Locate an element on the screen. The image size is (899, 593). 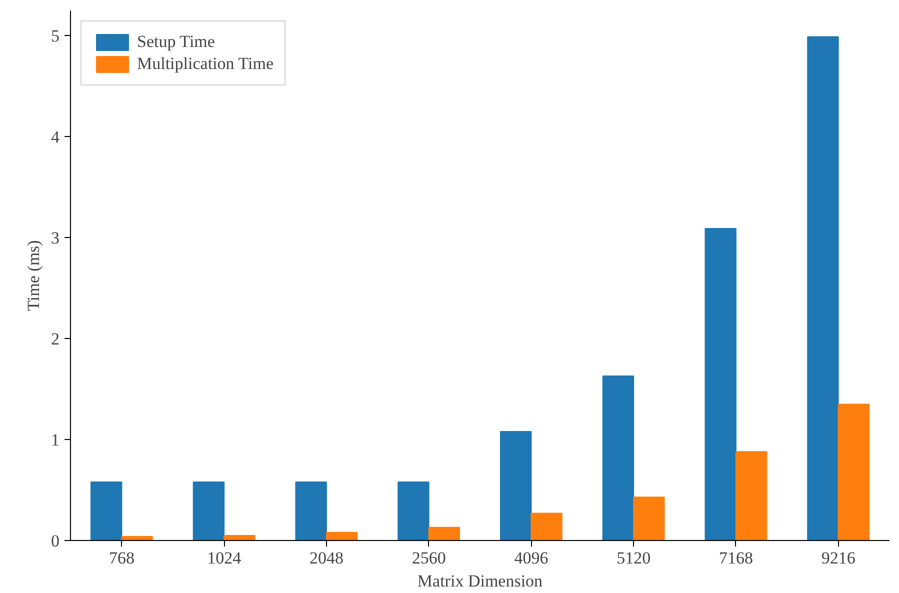
y-tick-label: 5 is located at coordinates (55, 36).